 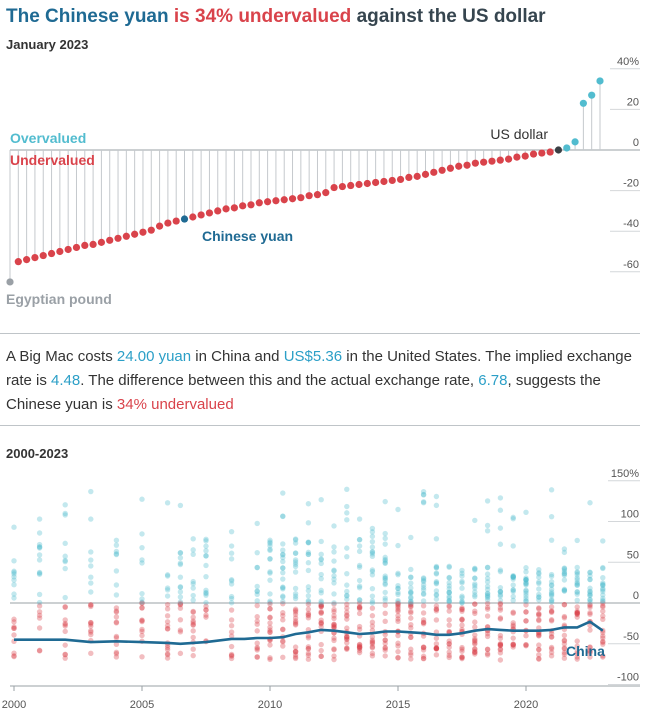 What do you see at coordinates (631, 224) in the screenshot?
I see `top-y-tick-label: -40` at bounding box center [631, 224].